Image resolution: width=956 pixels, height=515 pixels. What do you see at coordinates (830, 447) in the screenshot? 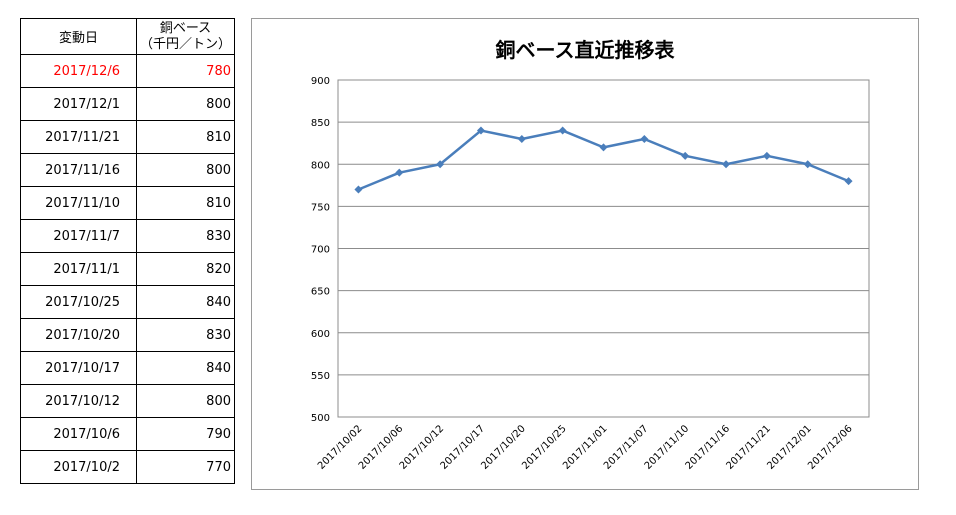
I see `x-tick-label: 2017/12/06` at bounding box center [830, 447].